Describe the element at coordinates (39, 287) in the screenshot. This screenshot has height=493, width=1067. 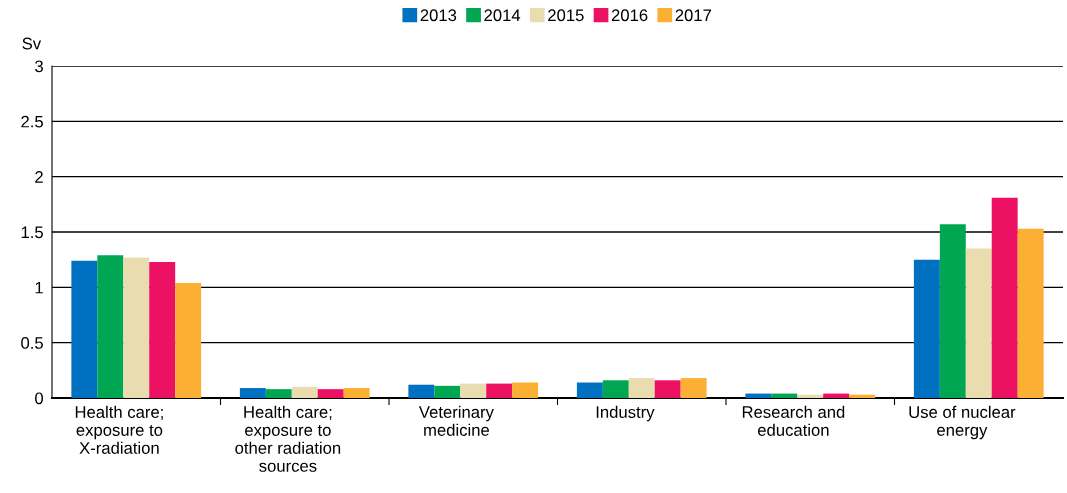
I see `y-tick-label: 1` at that location.